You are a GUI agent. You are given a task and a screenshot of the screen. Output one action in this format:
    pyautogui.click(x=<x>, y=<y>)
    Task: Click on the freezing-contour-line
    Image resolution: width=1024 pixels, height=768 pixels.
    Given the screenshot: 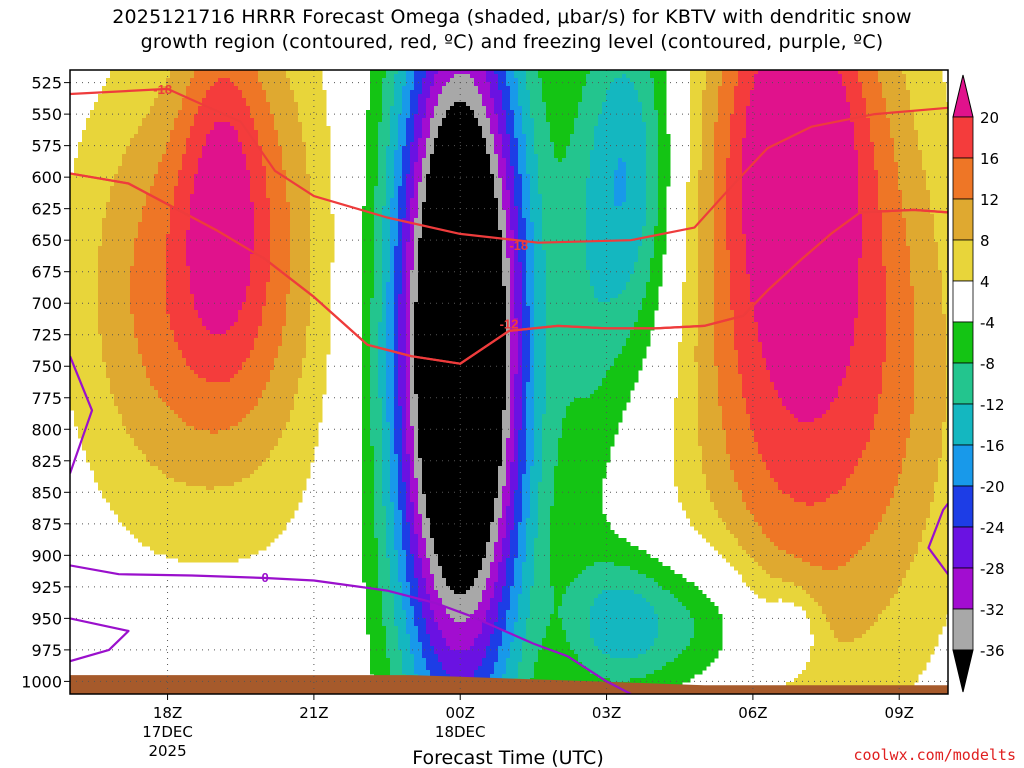 What is the action you would take?
    pyautogui.click(x=100, y=640)
    